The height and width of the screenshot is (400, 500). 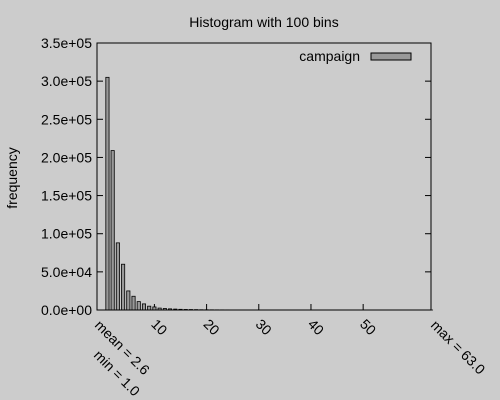 What do you see at coordinates (391, 56) in the screenshot?
I see `legend-swatch` at bounding box center [391, 56].